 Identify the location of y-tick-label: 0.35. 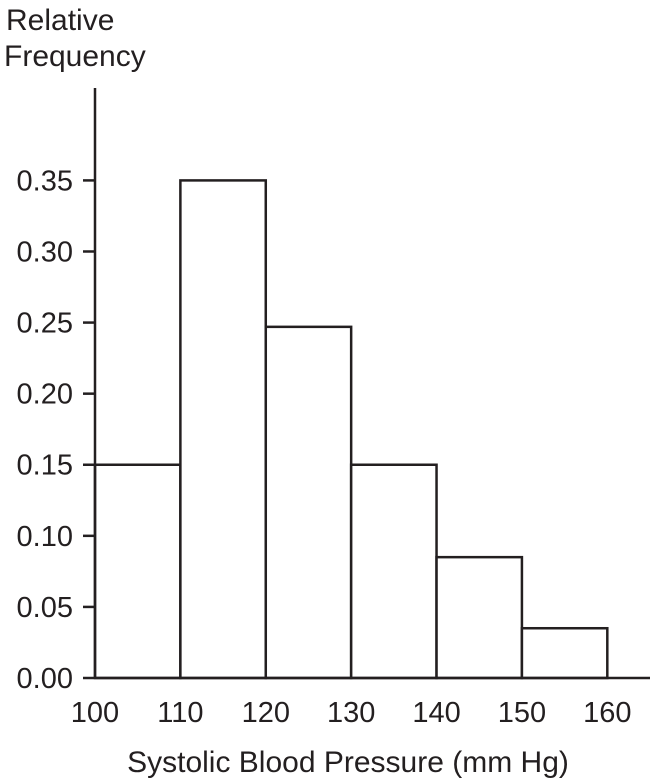
(45, 181).